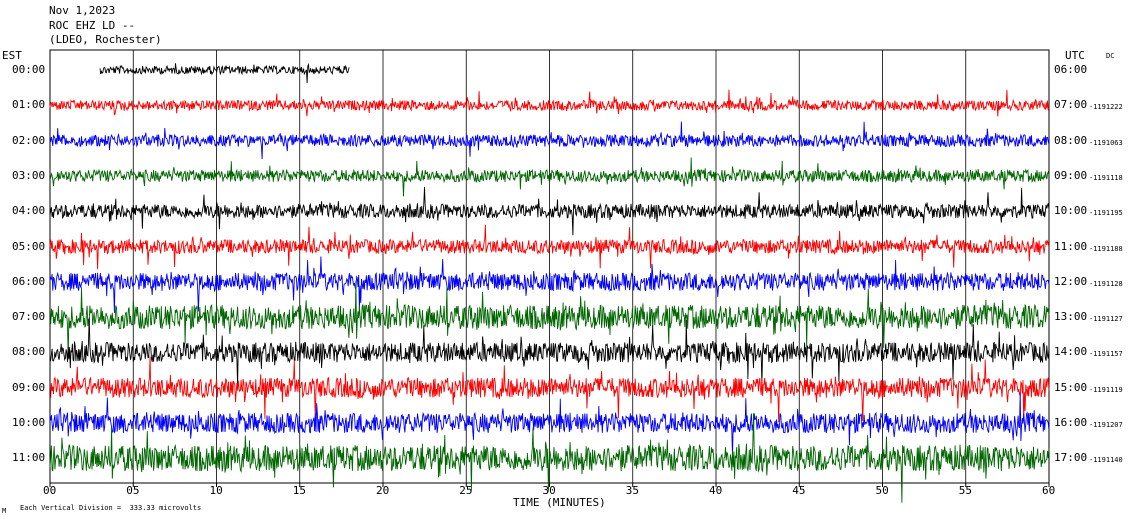  What do you see at coordinates (1106, 425) in the screenshot?
I see `dc-offset-label: -1191207` at bounding box center [1106, 425].